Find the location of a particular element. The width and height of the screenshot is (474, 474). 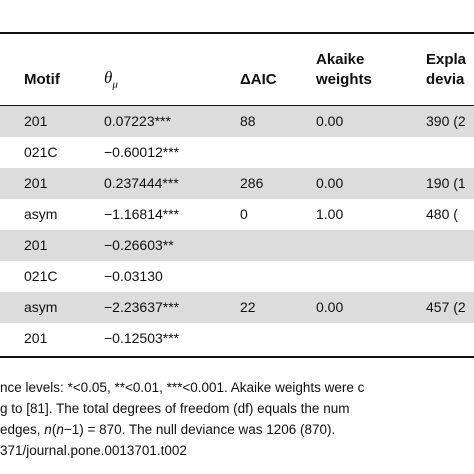

header-theta: θμ is located at coordinates (111, 81).